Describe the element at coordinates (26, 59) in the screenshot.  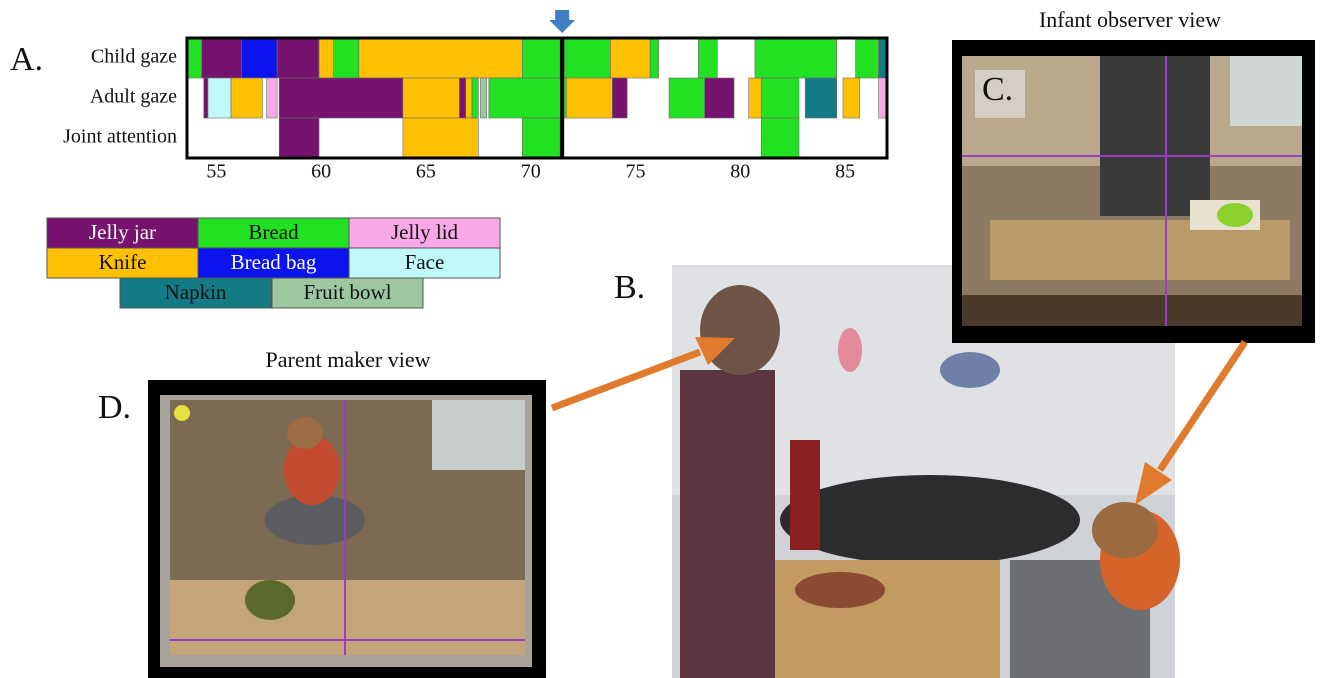
I see `panel-label: A.` at that location.